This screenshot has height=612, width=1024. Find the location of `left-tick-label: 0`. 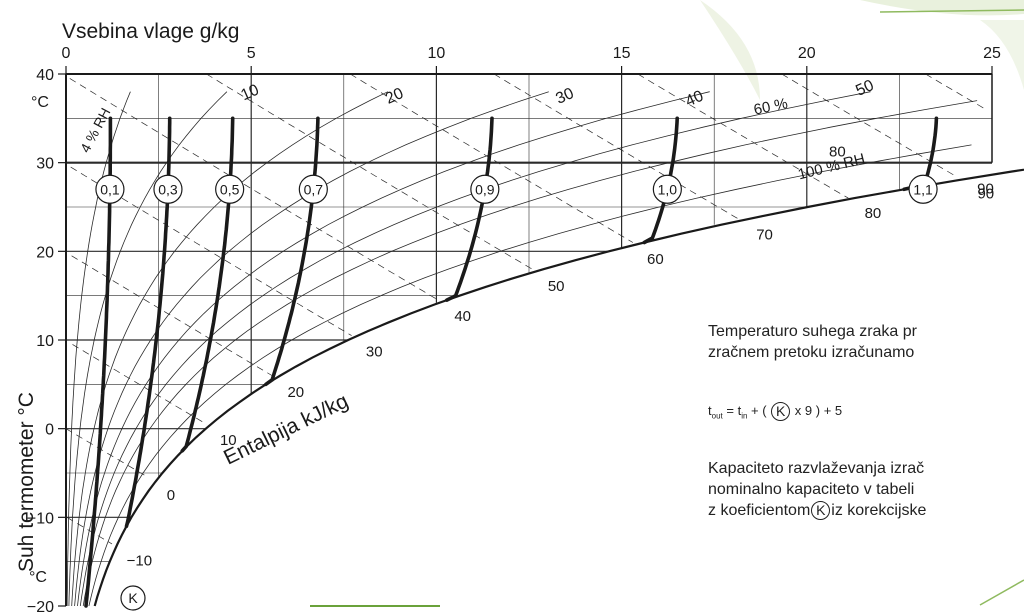

left-tick-label: 0 is located at coordinates (49, 430).